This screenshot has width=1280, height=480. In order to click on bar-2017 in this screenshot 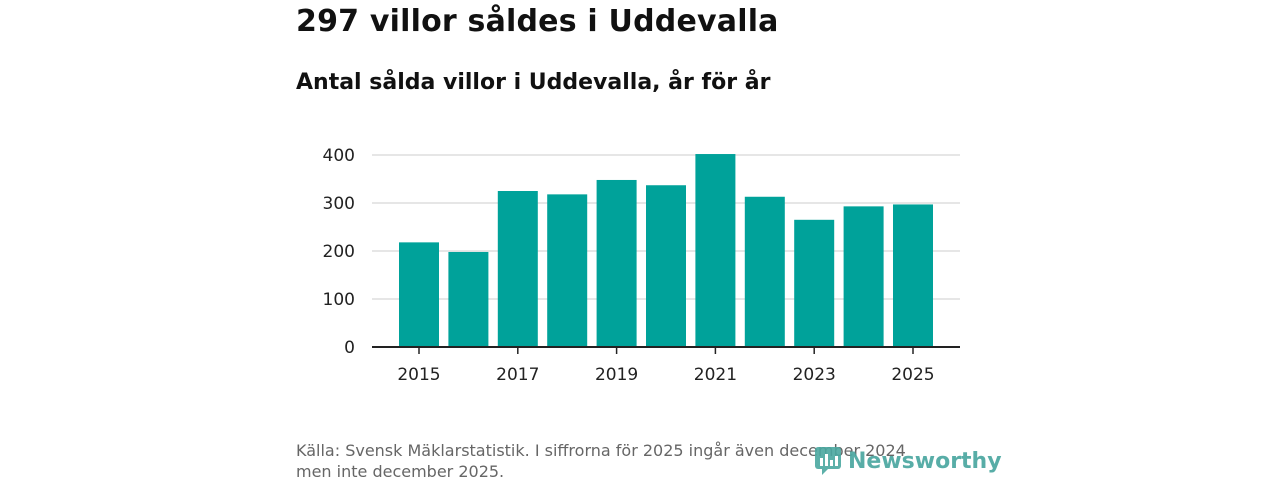, I will do `click(517, 269)`.